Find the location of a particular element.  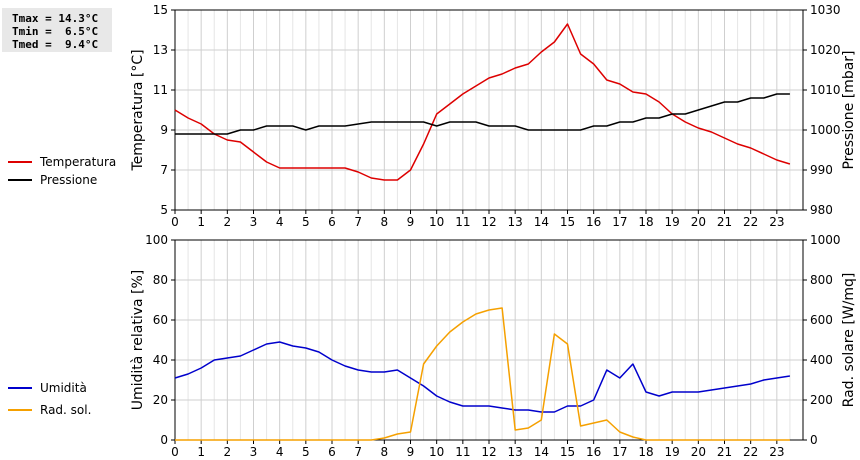

y-tick-label: 80 is located at coordinates (160, 280).